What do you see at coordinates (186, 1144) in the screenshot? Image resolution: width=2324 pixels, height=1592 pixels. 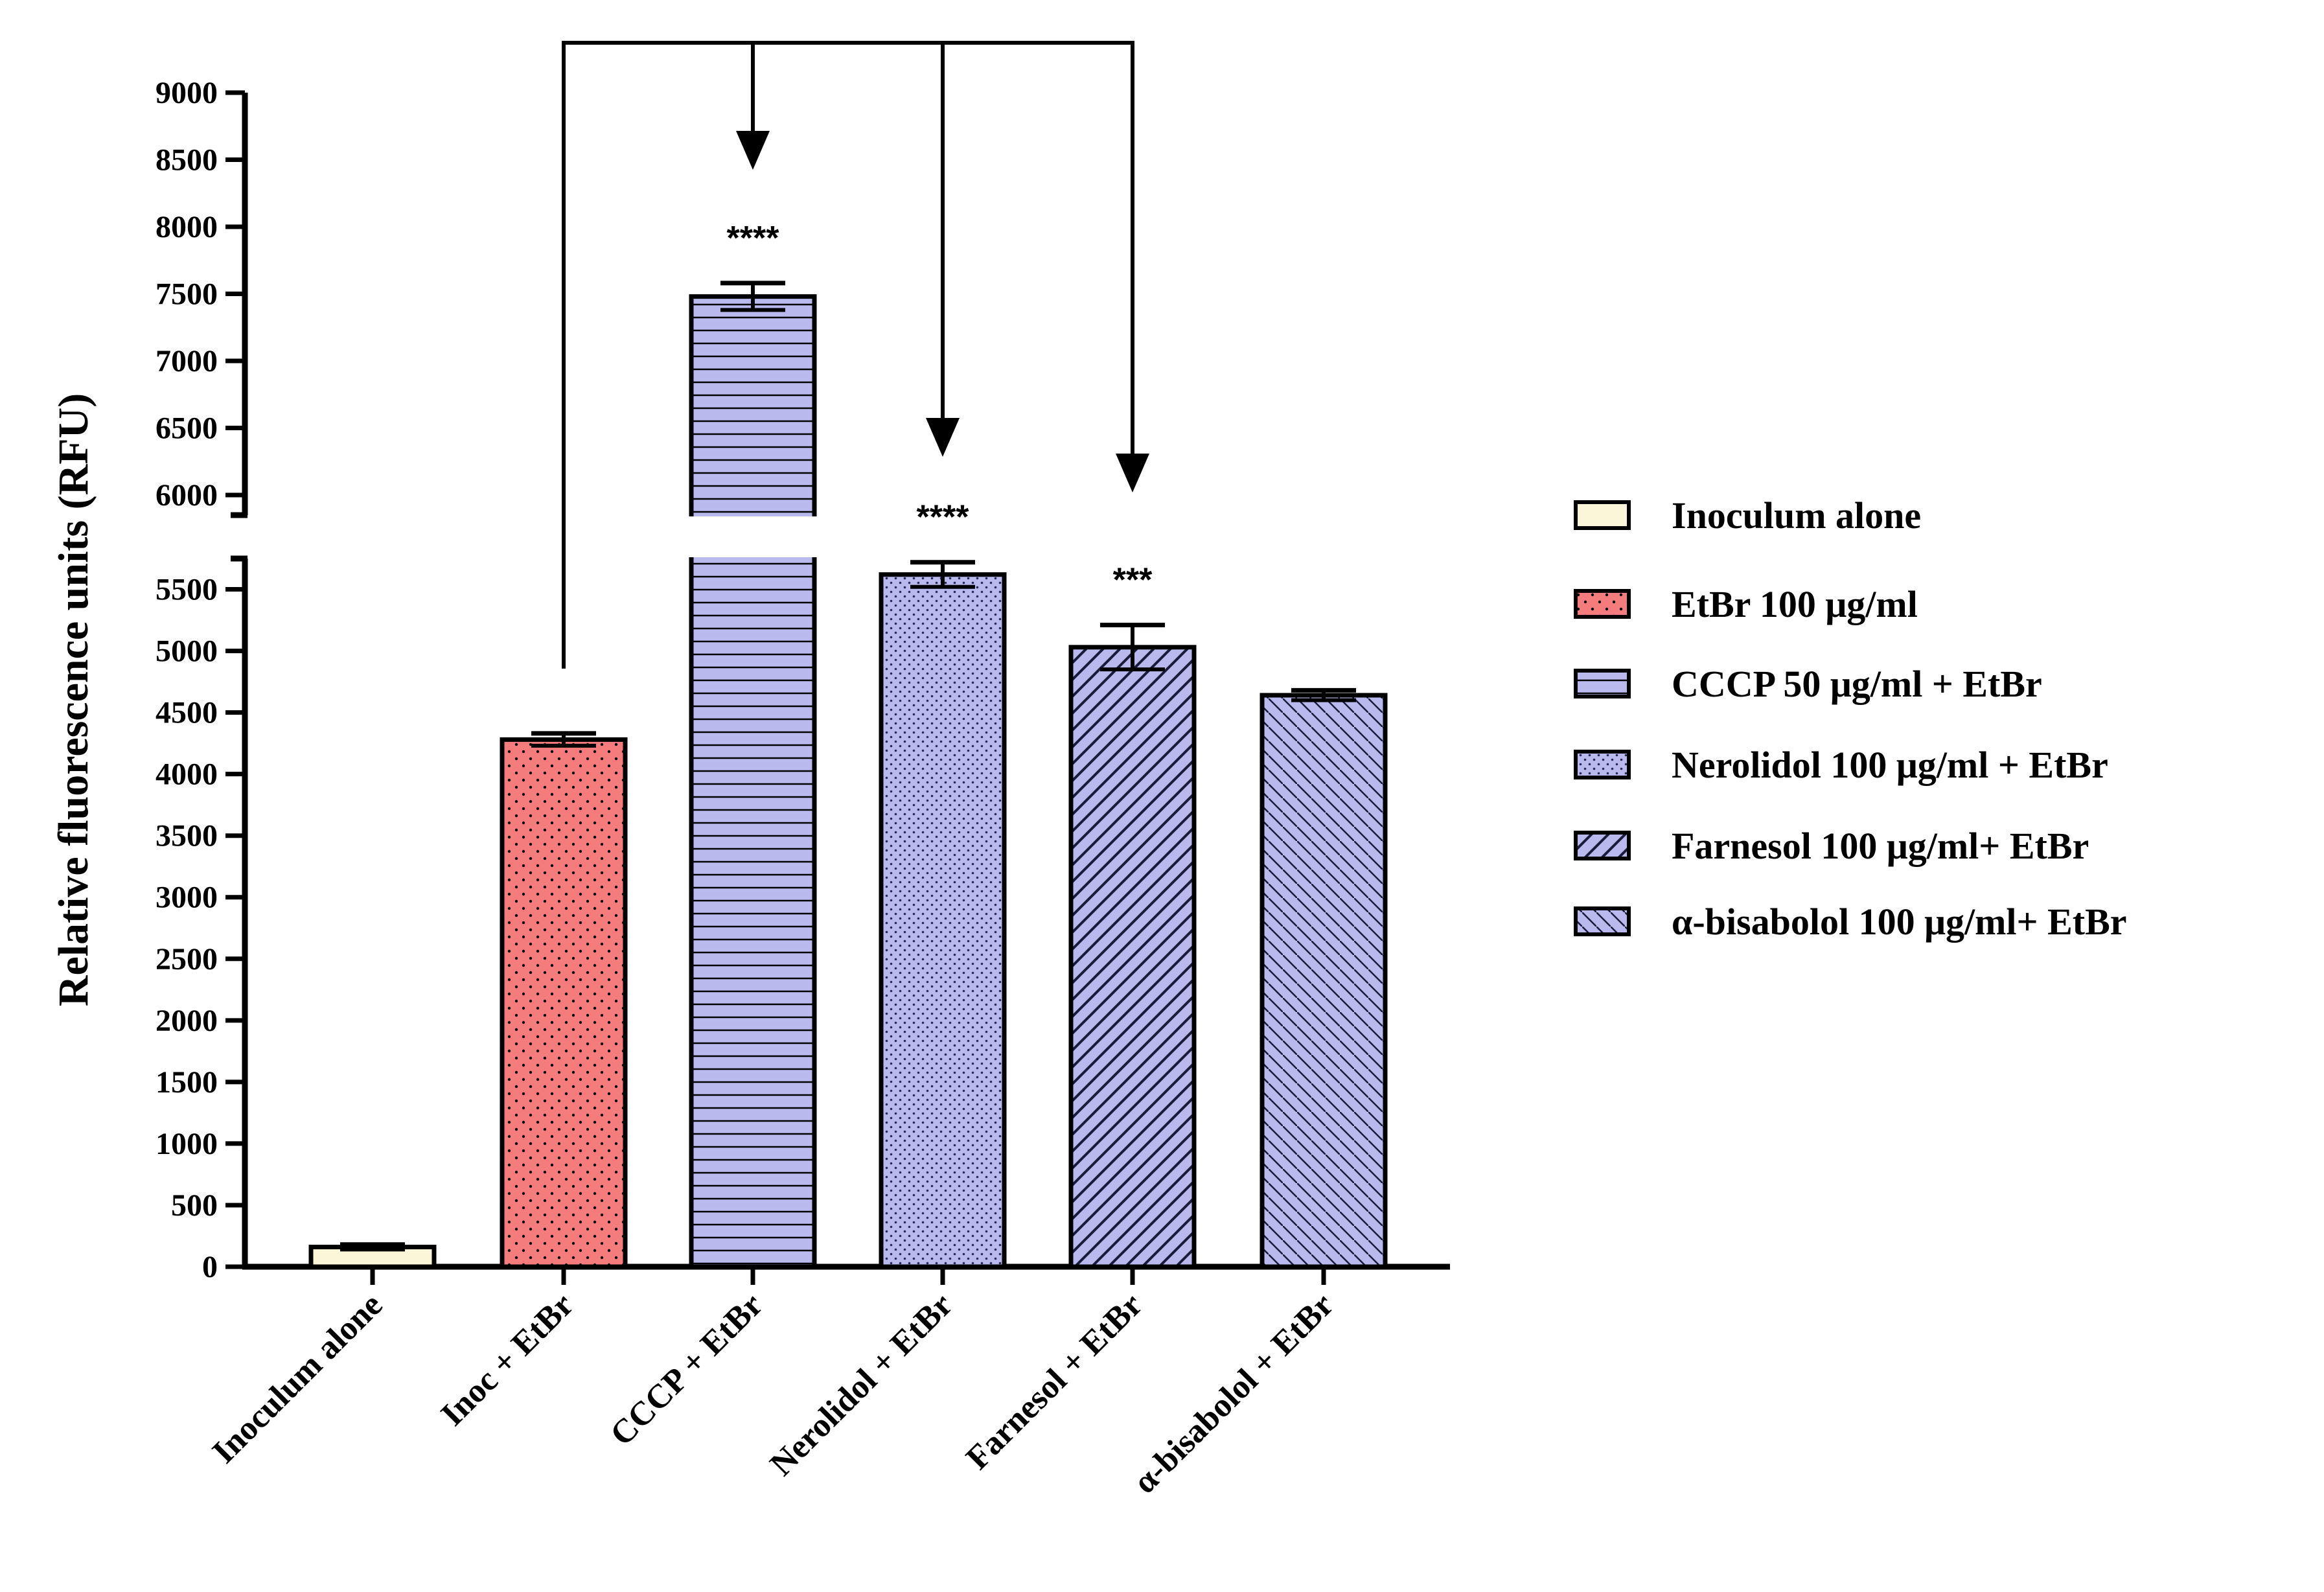 I see `y-tick-label: 1000` at bounding box center [186, 1144].